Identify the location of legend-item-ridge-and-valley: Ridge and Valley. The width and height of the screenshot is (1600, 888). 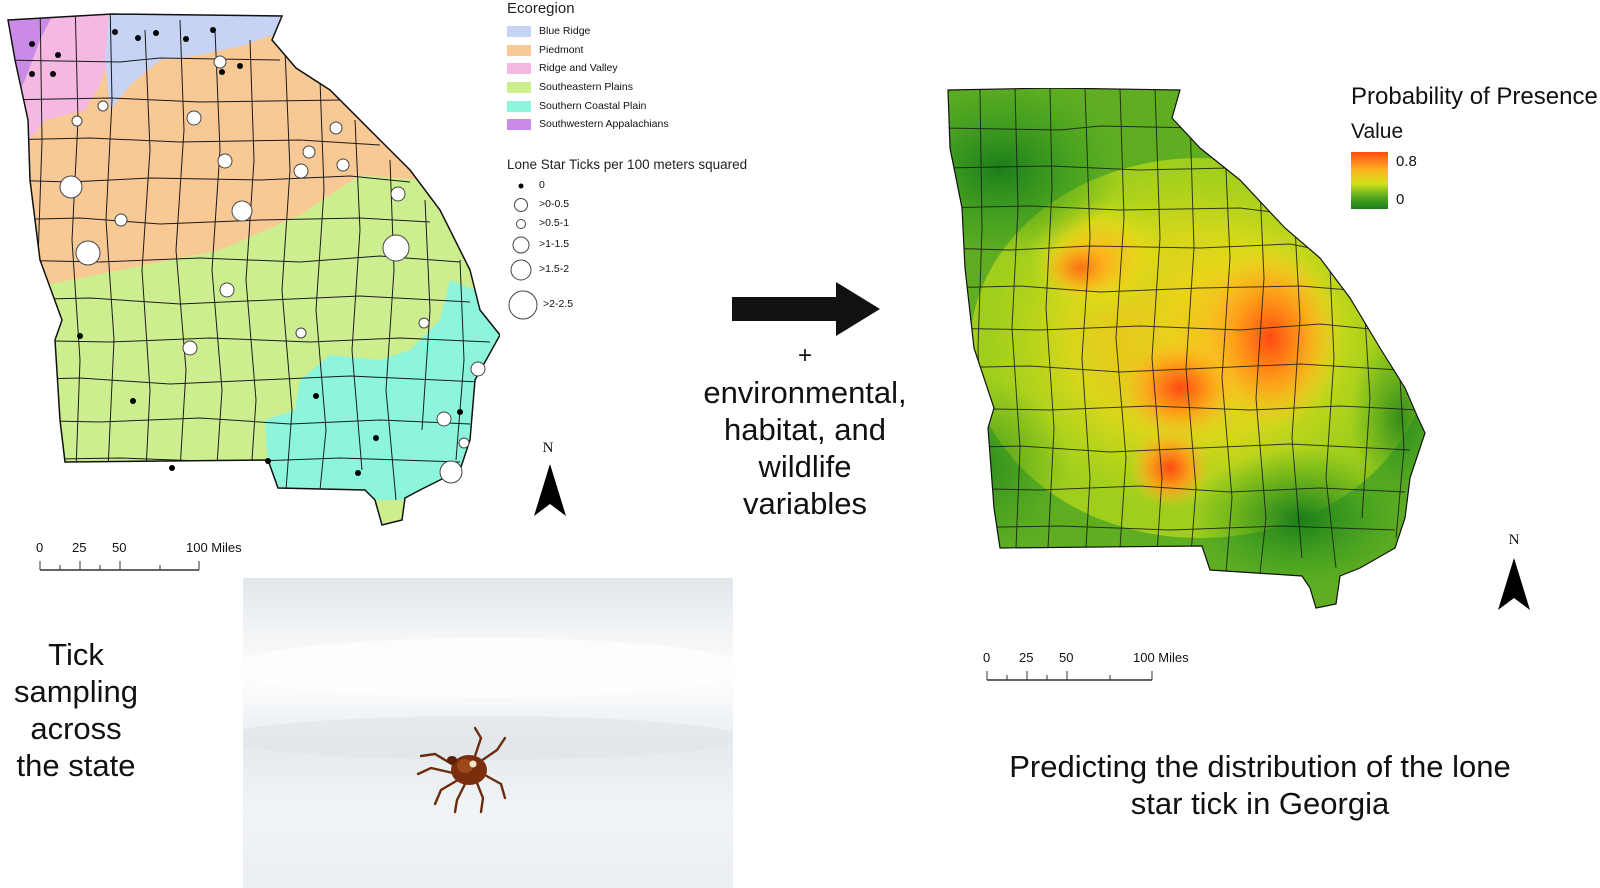
(562, 68).